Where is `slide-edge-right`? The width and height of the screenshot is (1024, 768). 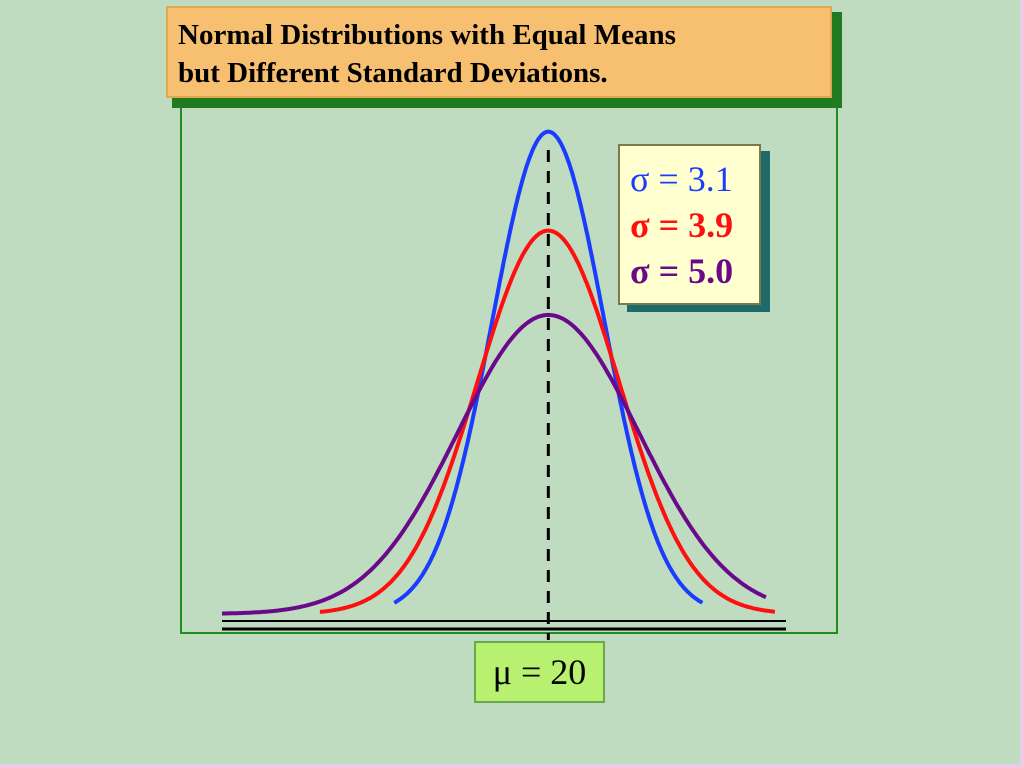
slide-edge-right is located at coordinates (1022, 384).